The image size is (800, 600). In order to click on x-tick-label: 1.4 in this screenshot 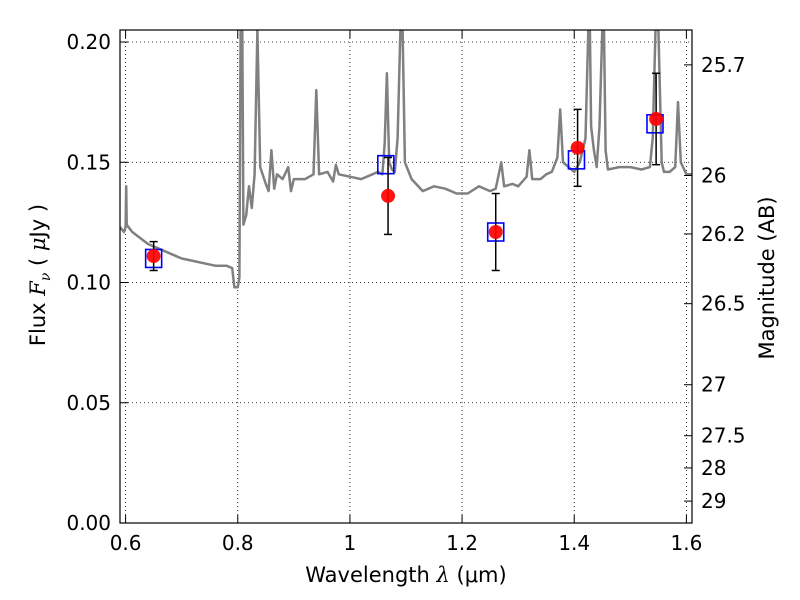, I will do `click(574, 543)`.